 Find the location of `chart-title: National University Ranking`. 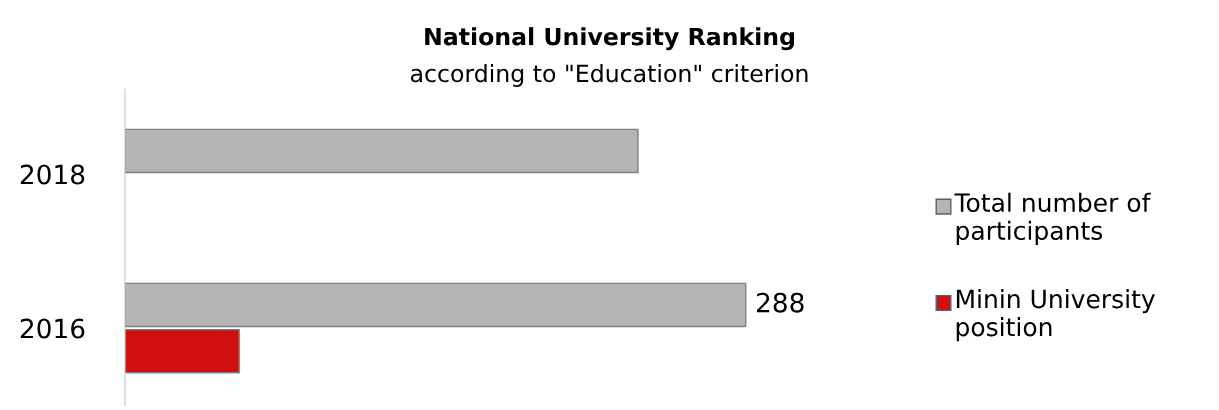

chart-title: National University Ranking is located at coordinates (609, 39).